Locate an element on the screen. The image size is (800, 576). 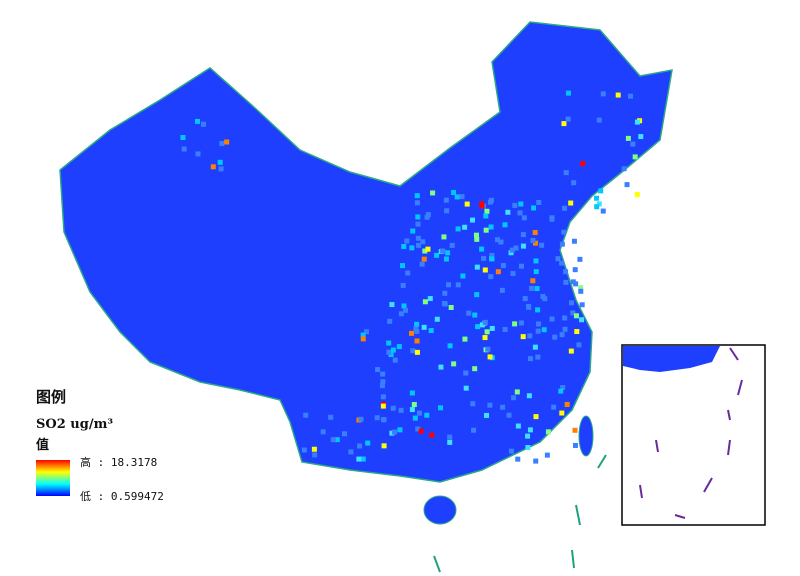
south-china-sea-inset is located at coordinates (693, 435).